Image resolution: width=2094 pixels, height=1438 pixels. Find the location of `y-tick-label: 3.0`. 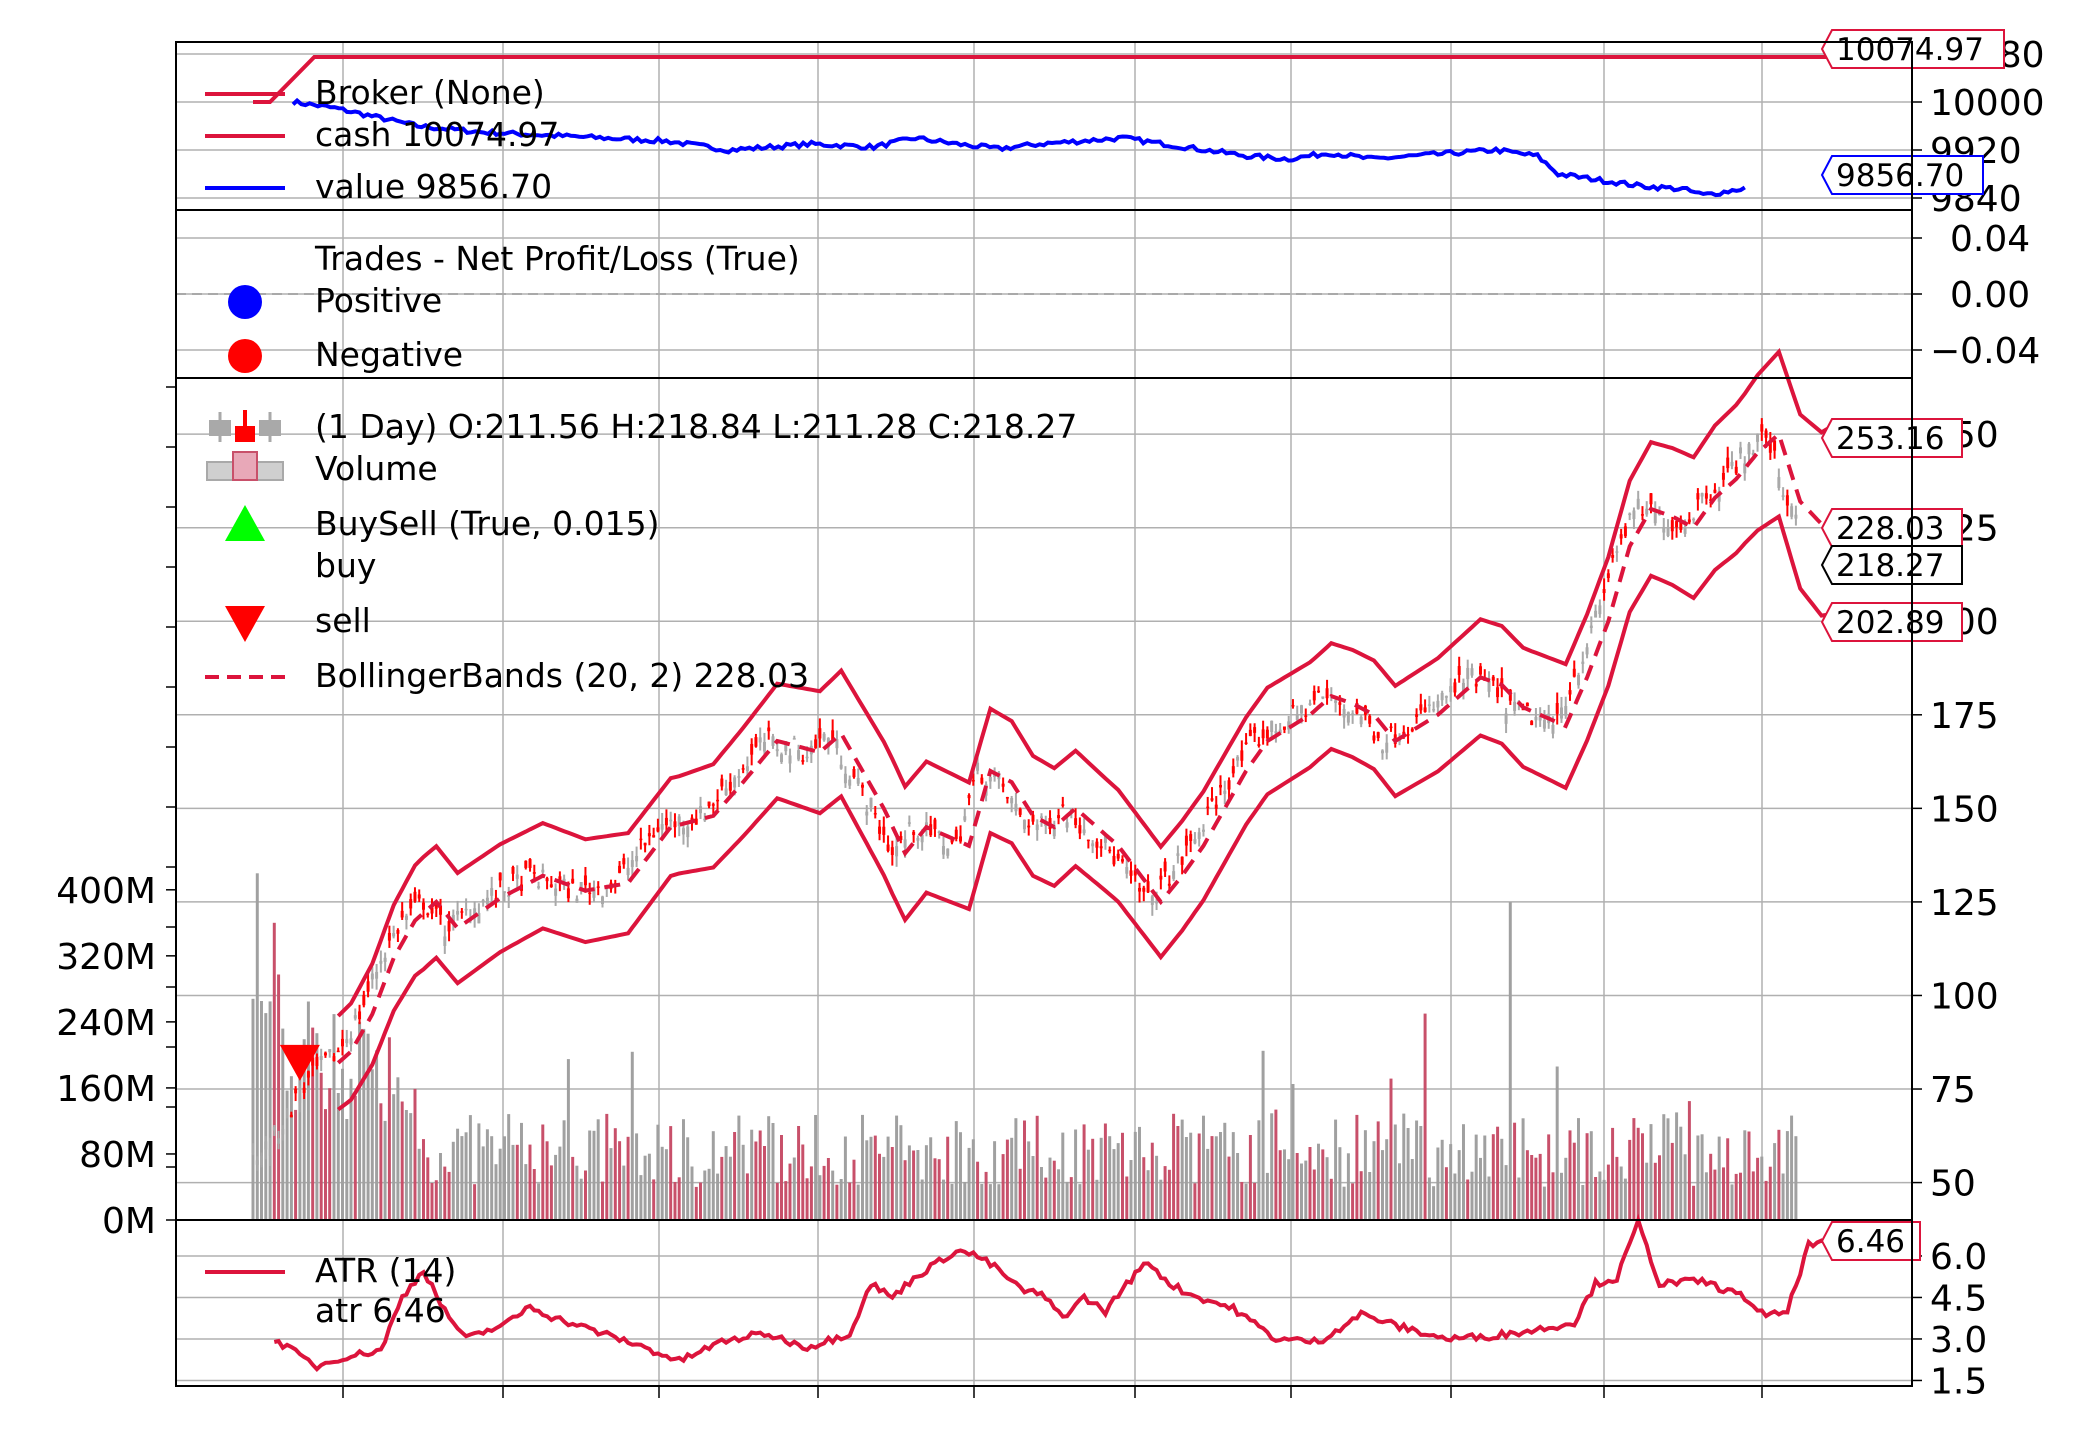

y-tick-label: 3.0 is located at coordinates (1958, 1340).